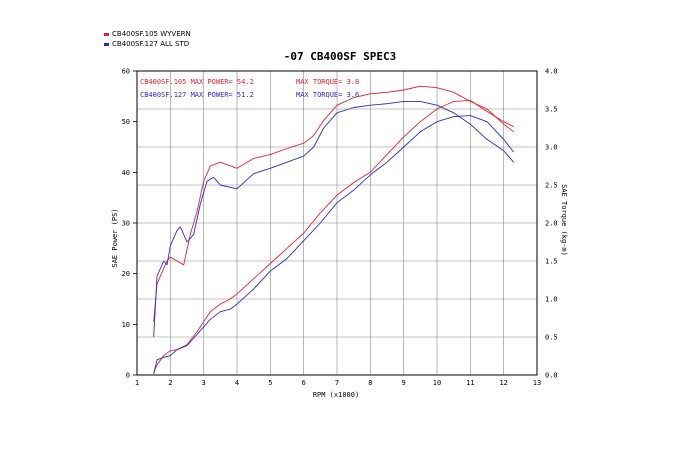  I want to click on x-tick-label: 5, so click(270, 383).